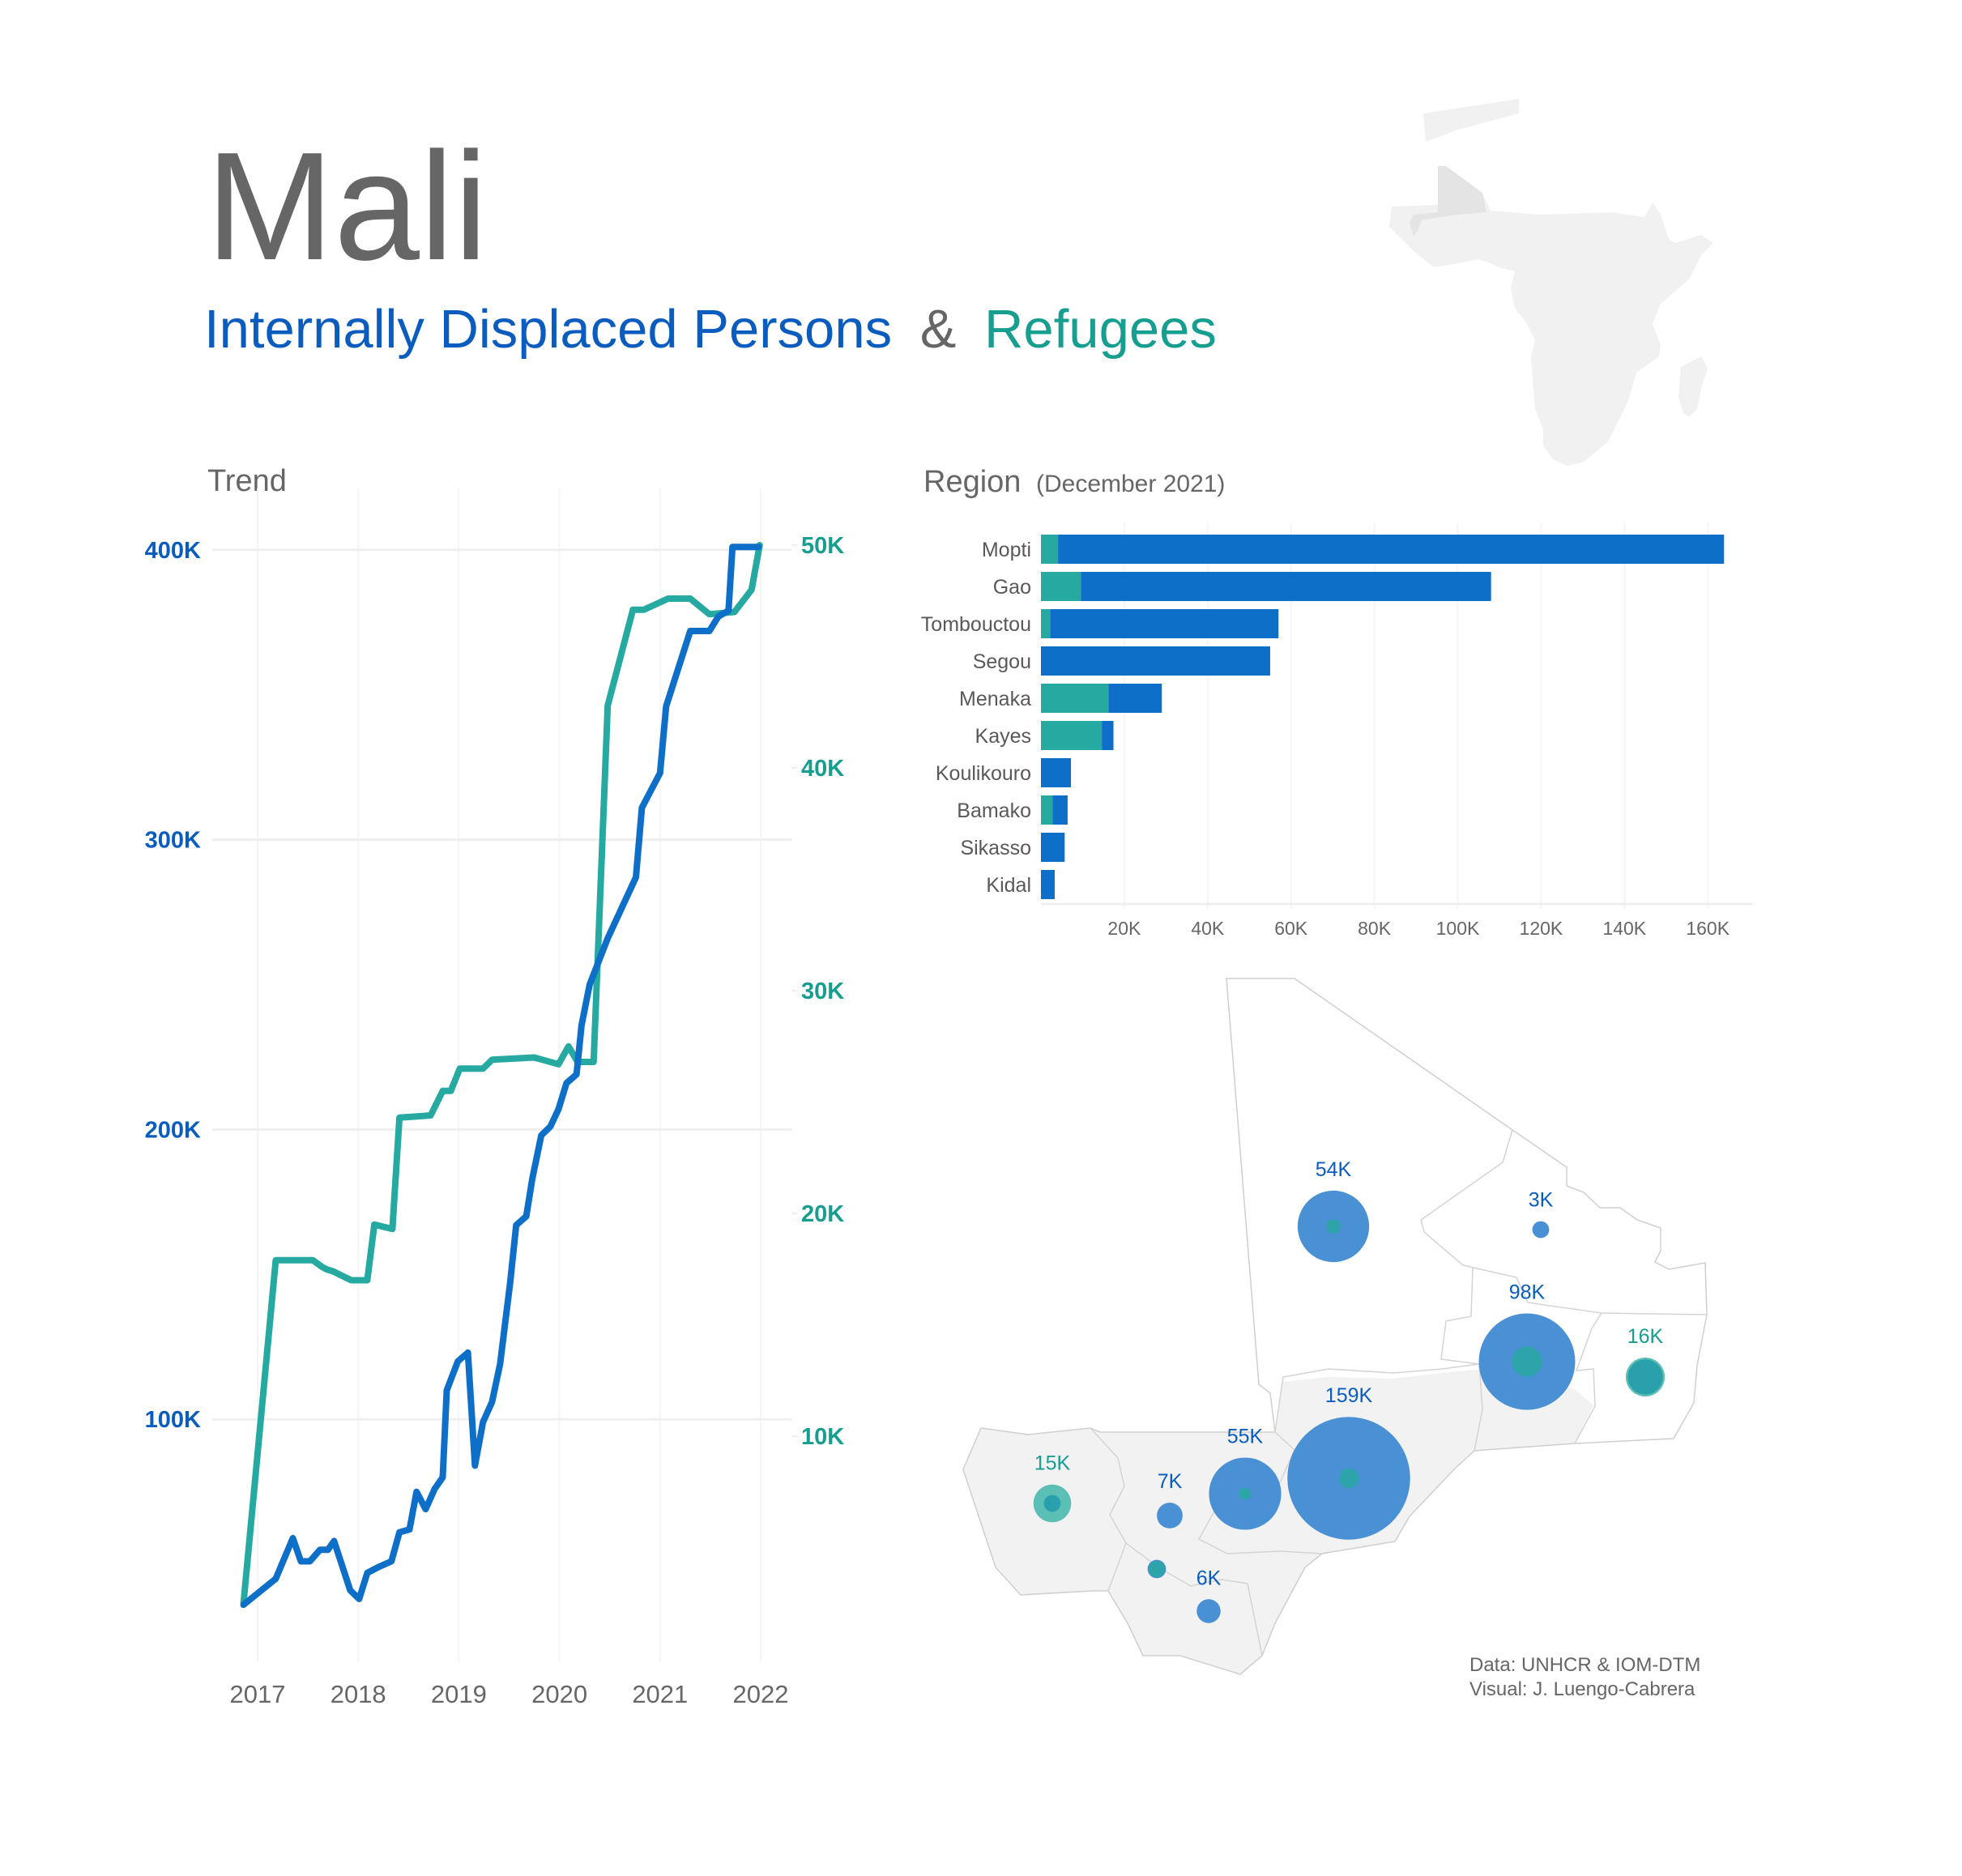 This screenshot has width=1962, height=1876. Describe the element at coordinates (548, 329) in the screenshot. I see `subtitle-idp: Internally Displaced Persons` at that location.